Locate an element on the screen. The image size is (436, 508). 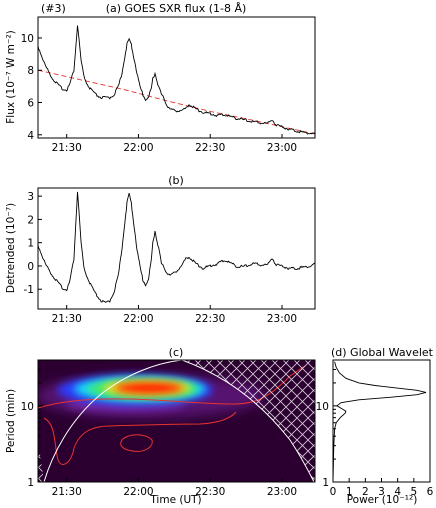
power-blob-peak is located at coordinates (149, 388).